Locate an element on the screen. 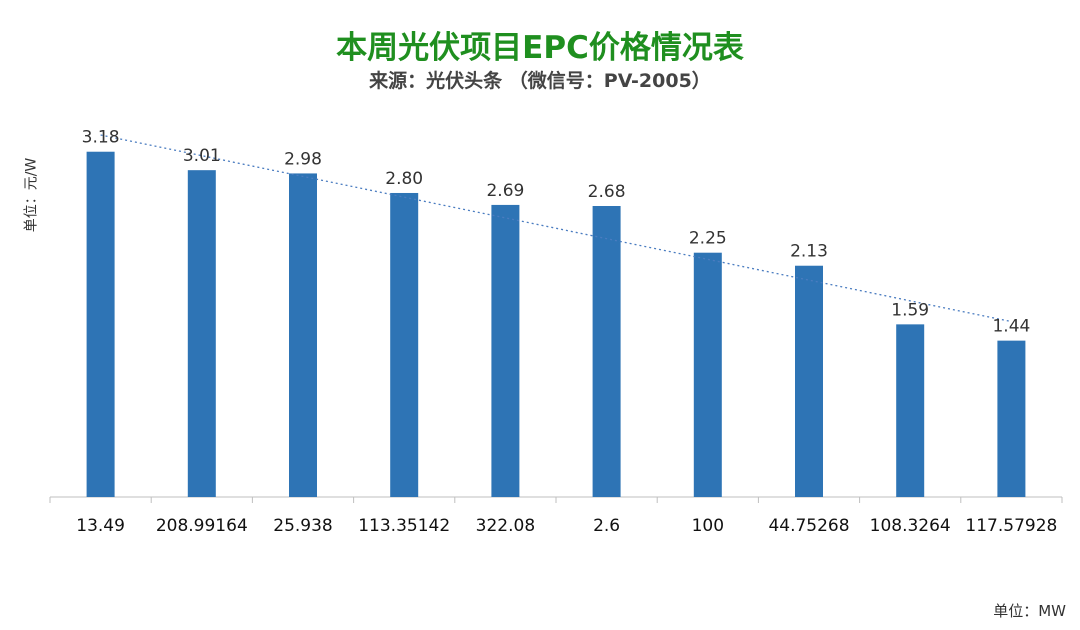 Image resolution: width=1080 pixels, height=630 pixels. x-tick-label: 2.6 is located at coordinates (606, 526).